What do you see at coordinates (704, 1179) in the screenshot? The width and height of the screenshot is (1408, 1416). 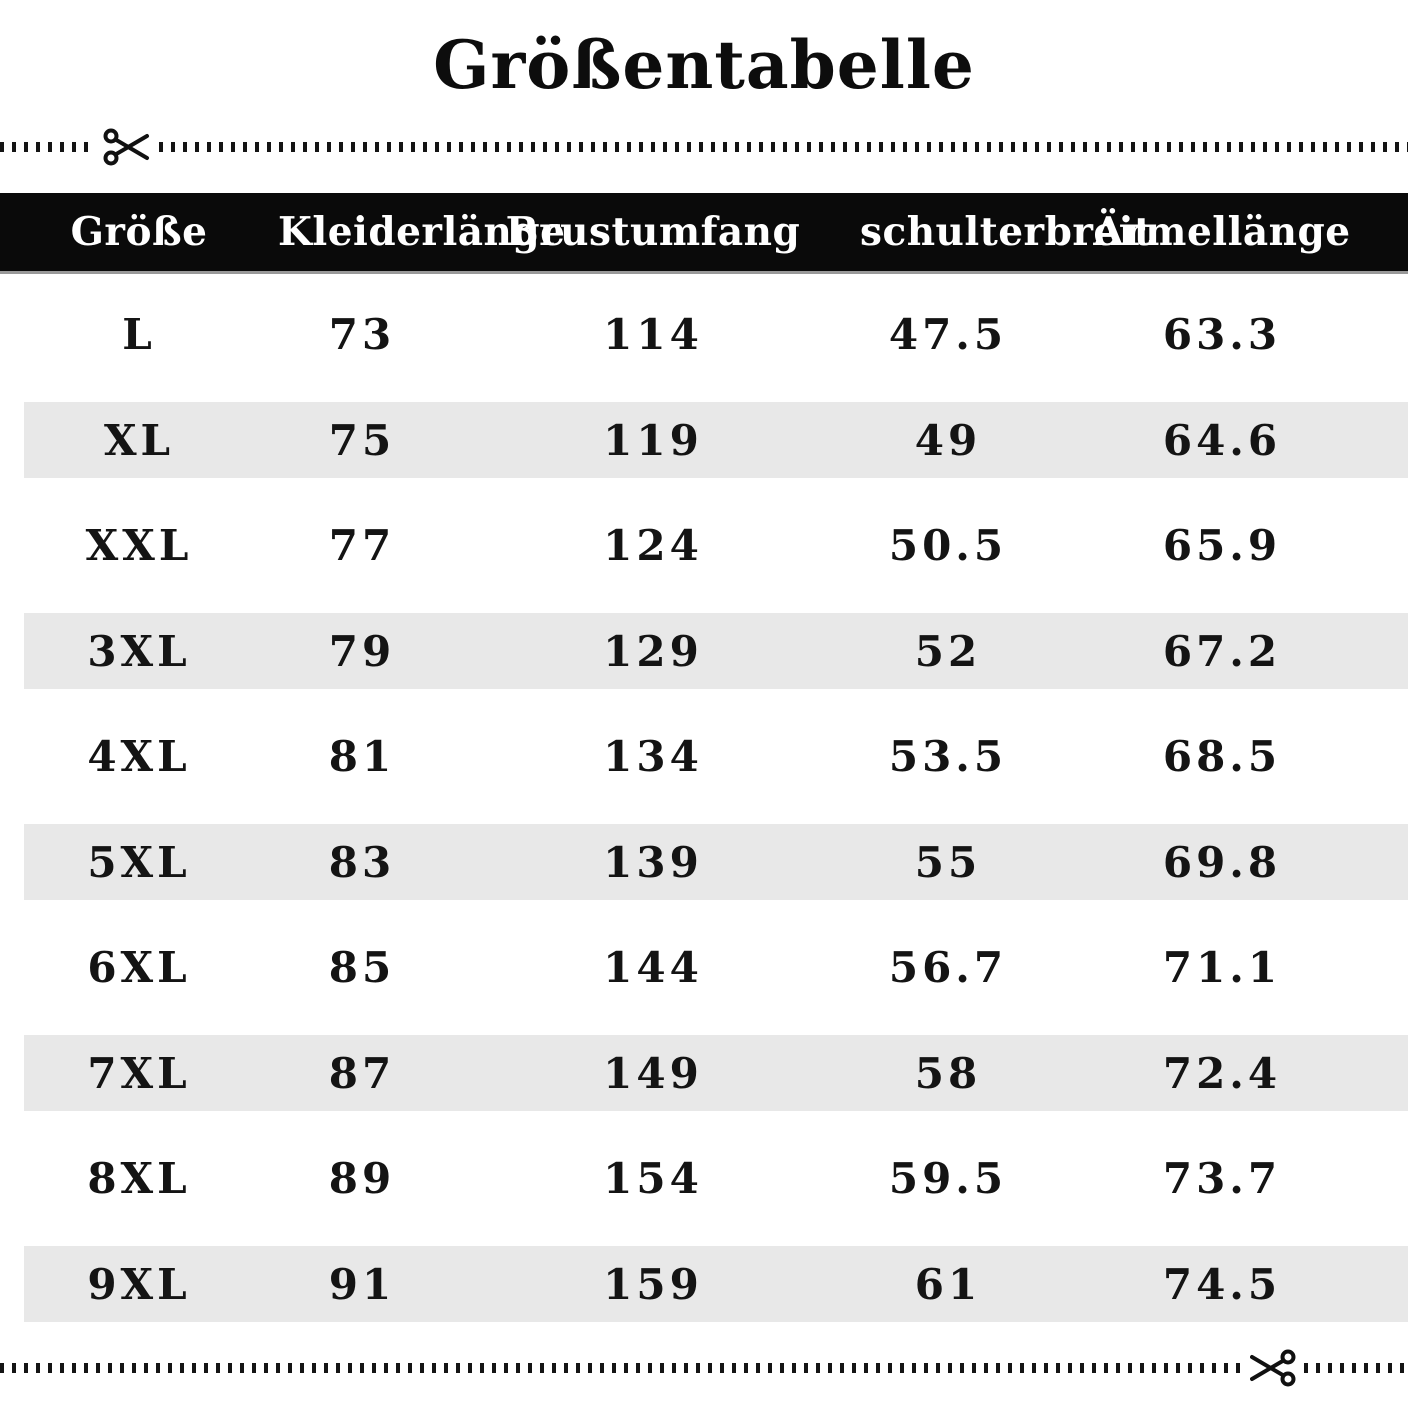 I see `table-row: 8XL 89 154 59.5 73.7` at bounding box center [704, 1179].